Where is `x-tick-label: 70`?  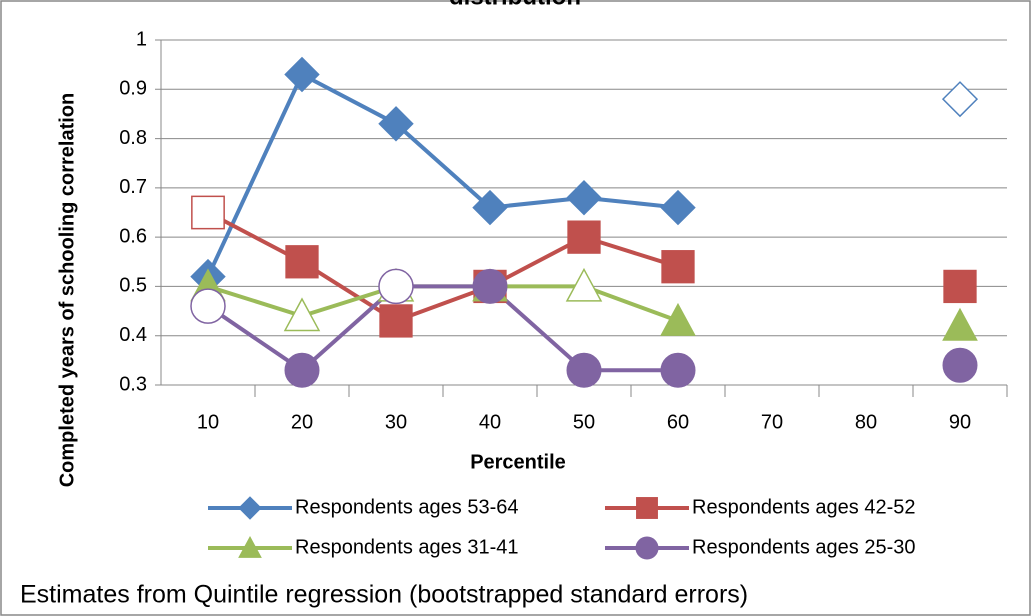
x-tick-label: 70 is located at coordinates (772, 422).